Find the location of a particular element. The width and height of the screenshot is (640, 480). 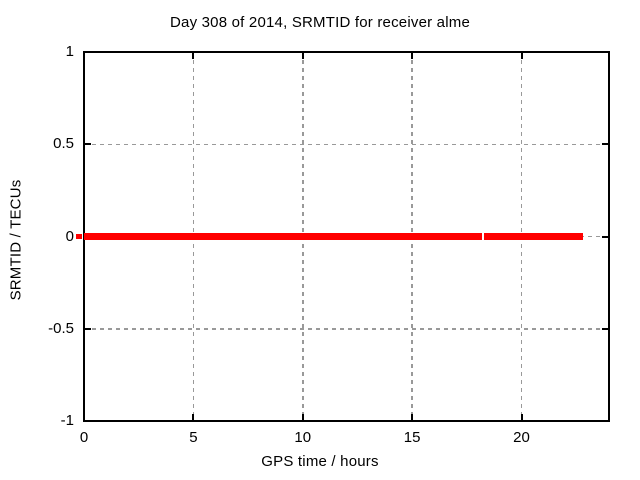

y-tick-label: 0.5 is located at coordinates (63, 144).